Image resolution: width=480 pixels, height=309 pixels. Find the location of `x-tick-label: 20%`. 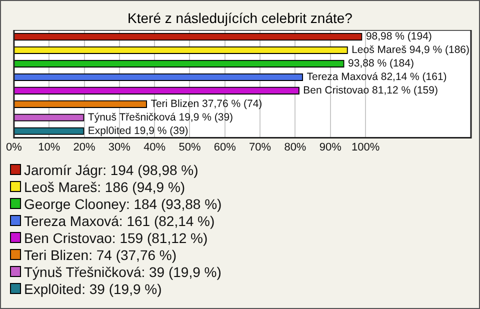

x-tick-label: 20% is located at coordinates (84, 147).